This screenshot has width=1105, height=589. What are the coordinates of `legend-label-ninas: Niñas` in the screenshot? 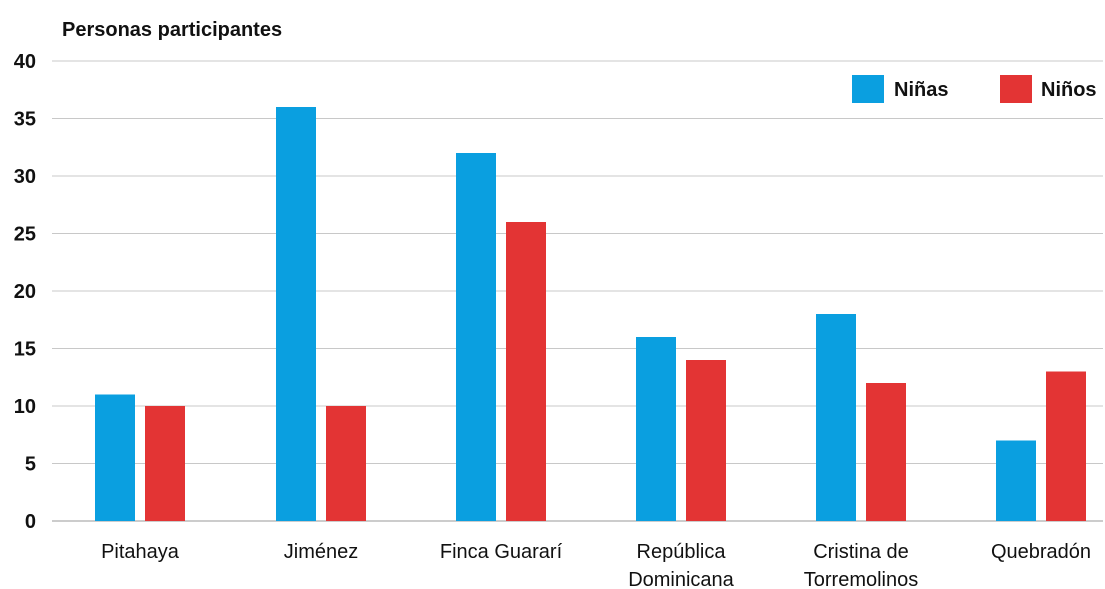 It's located at (921, 90).